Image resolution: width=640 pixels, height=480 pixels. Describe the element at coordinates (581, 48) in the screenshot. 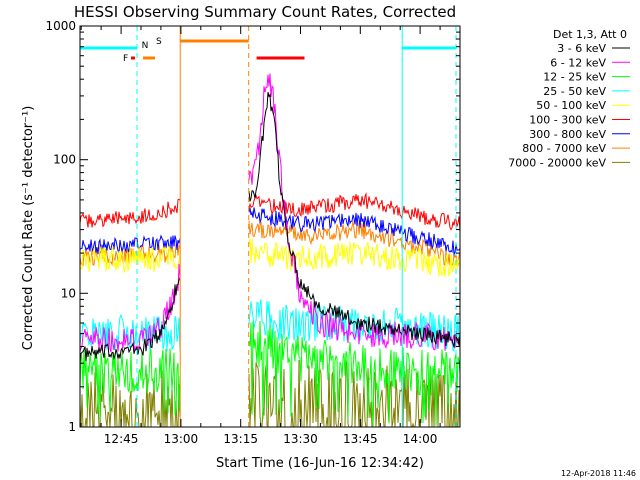

I see `legend-label: 3 - 6 keV` at that location.